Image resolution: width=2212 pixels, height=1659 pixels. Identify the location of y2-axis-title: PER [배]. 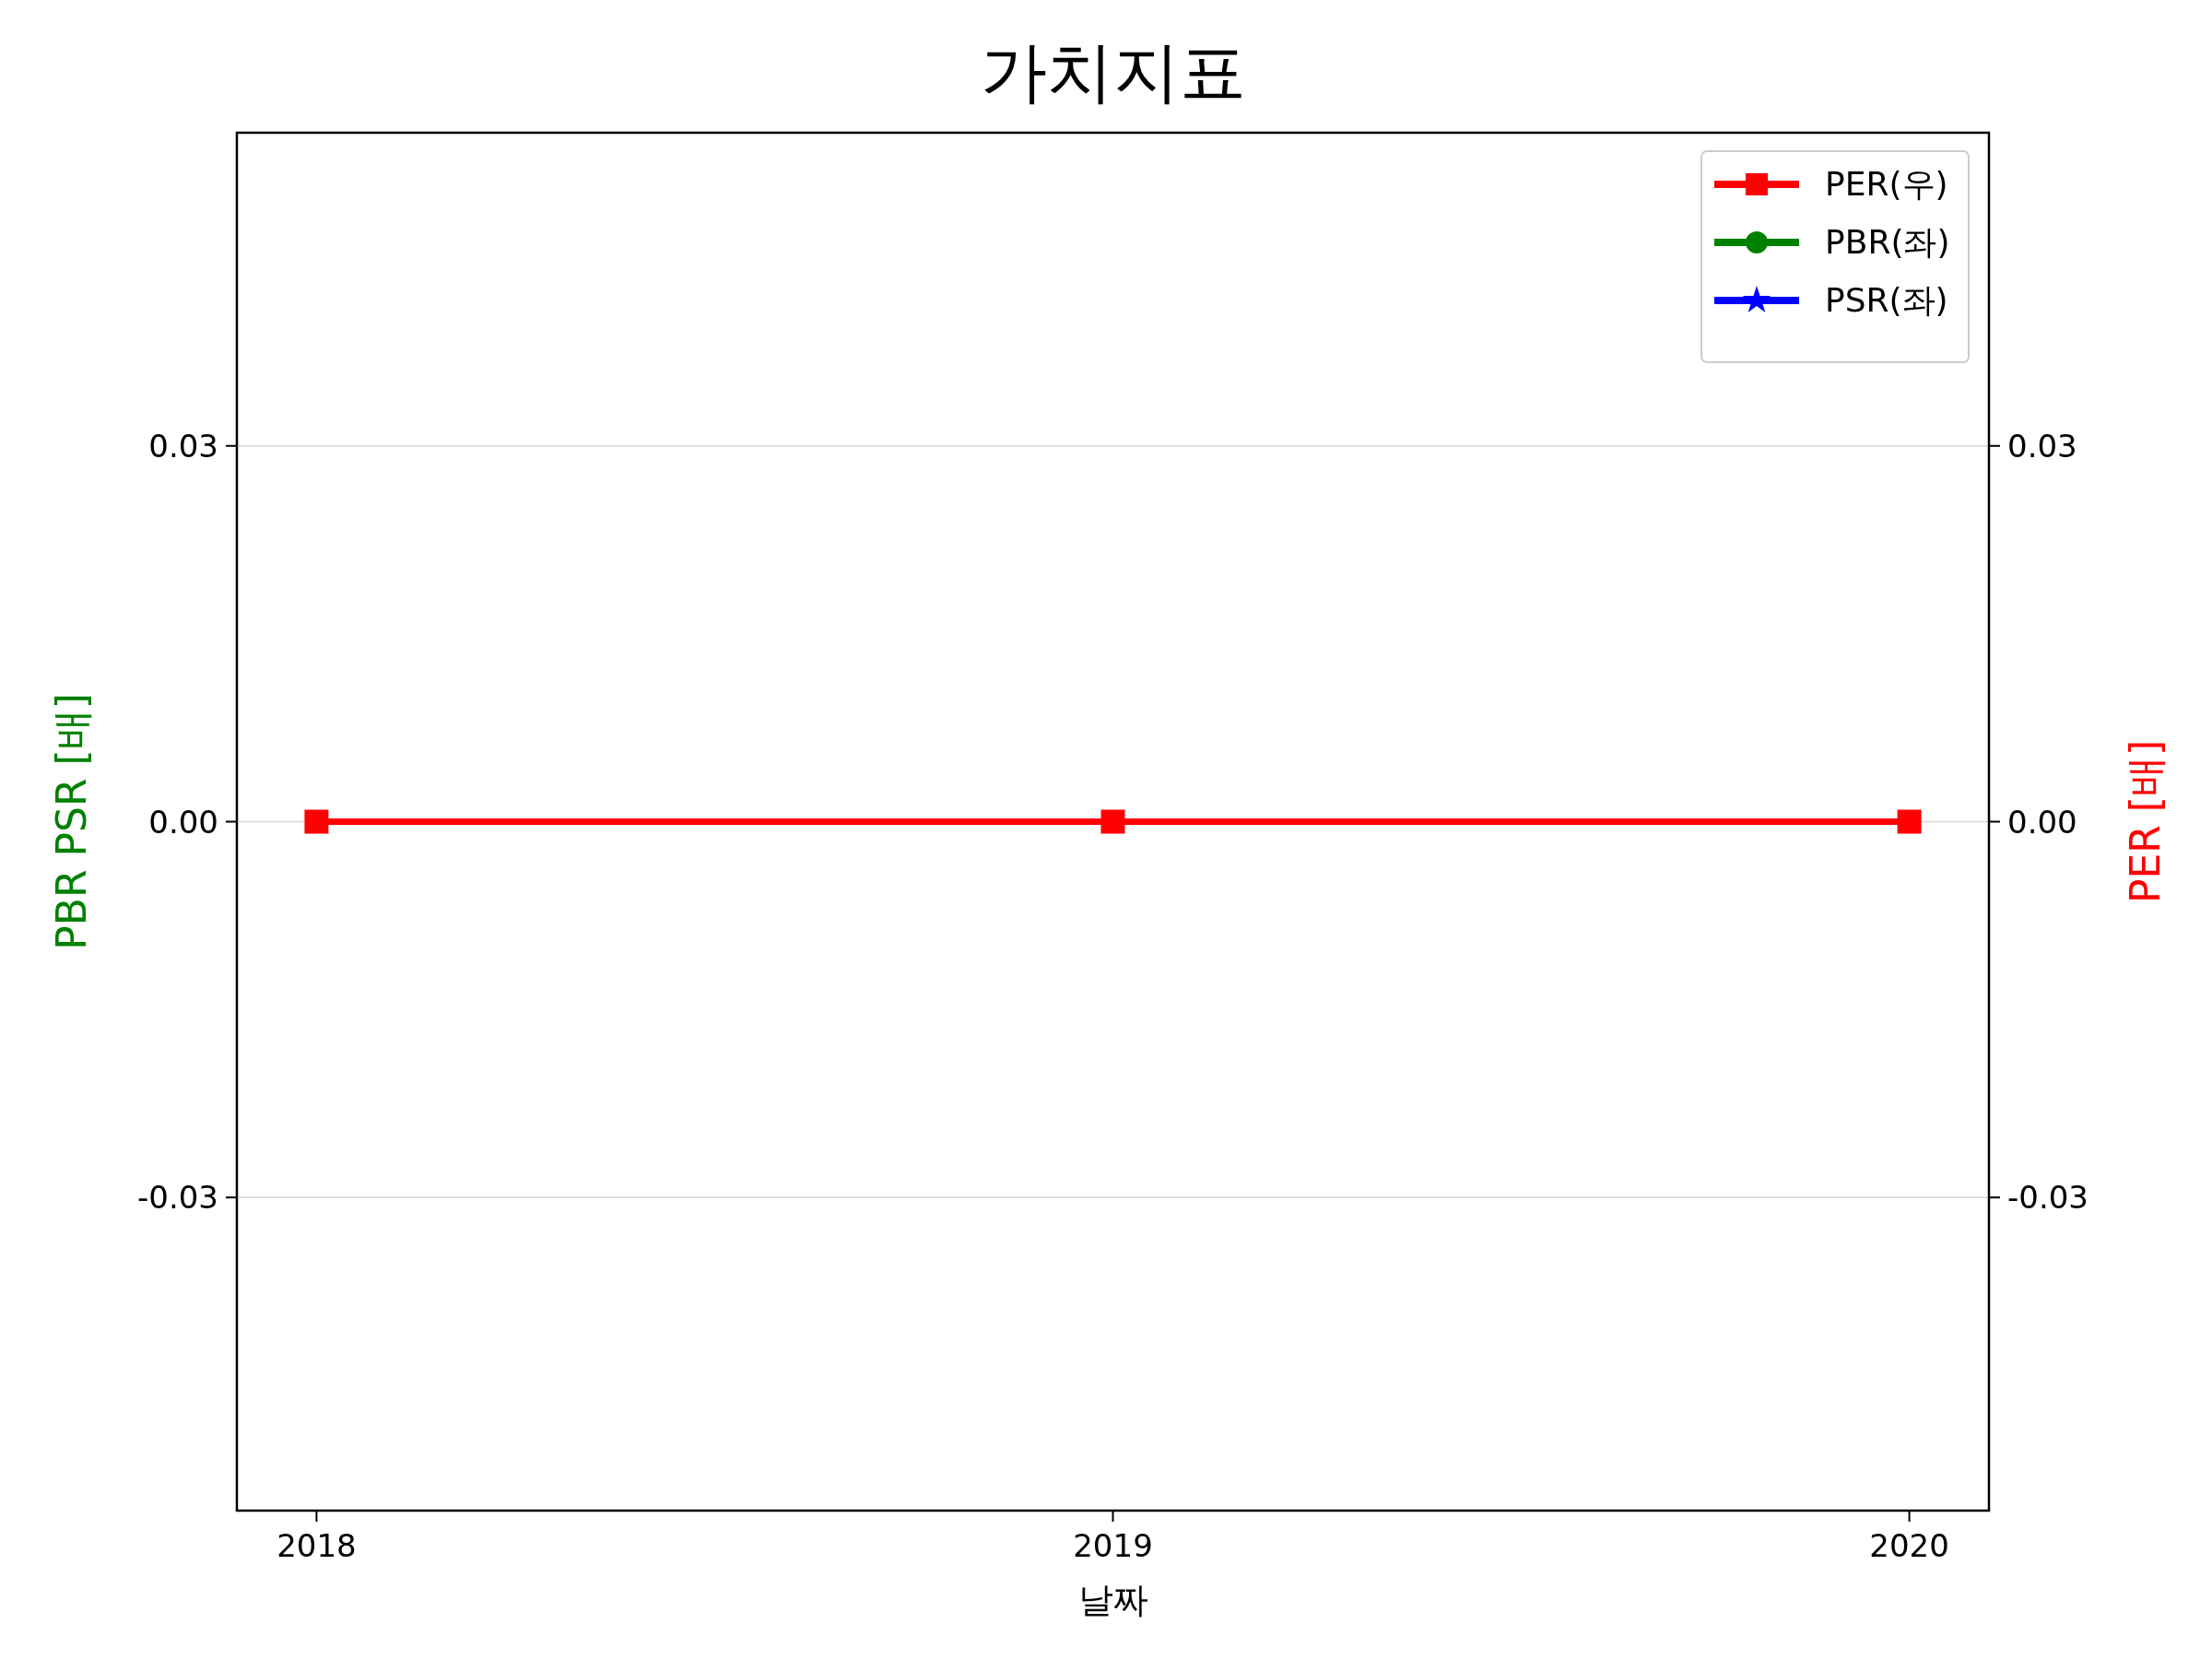
(2145, 821).